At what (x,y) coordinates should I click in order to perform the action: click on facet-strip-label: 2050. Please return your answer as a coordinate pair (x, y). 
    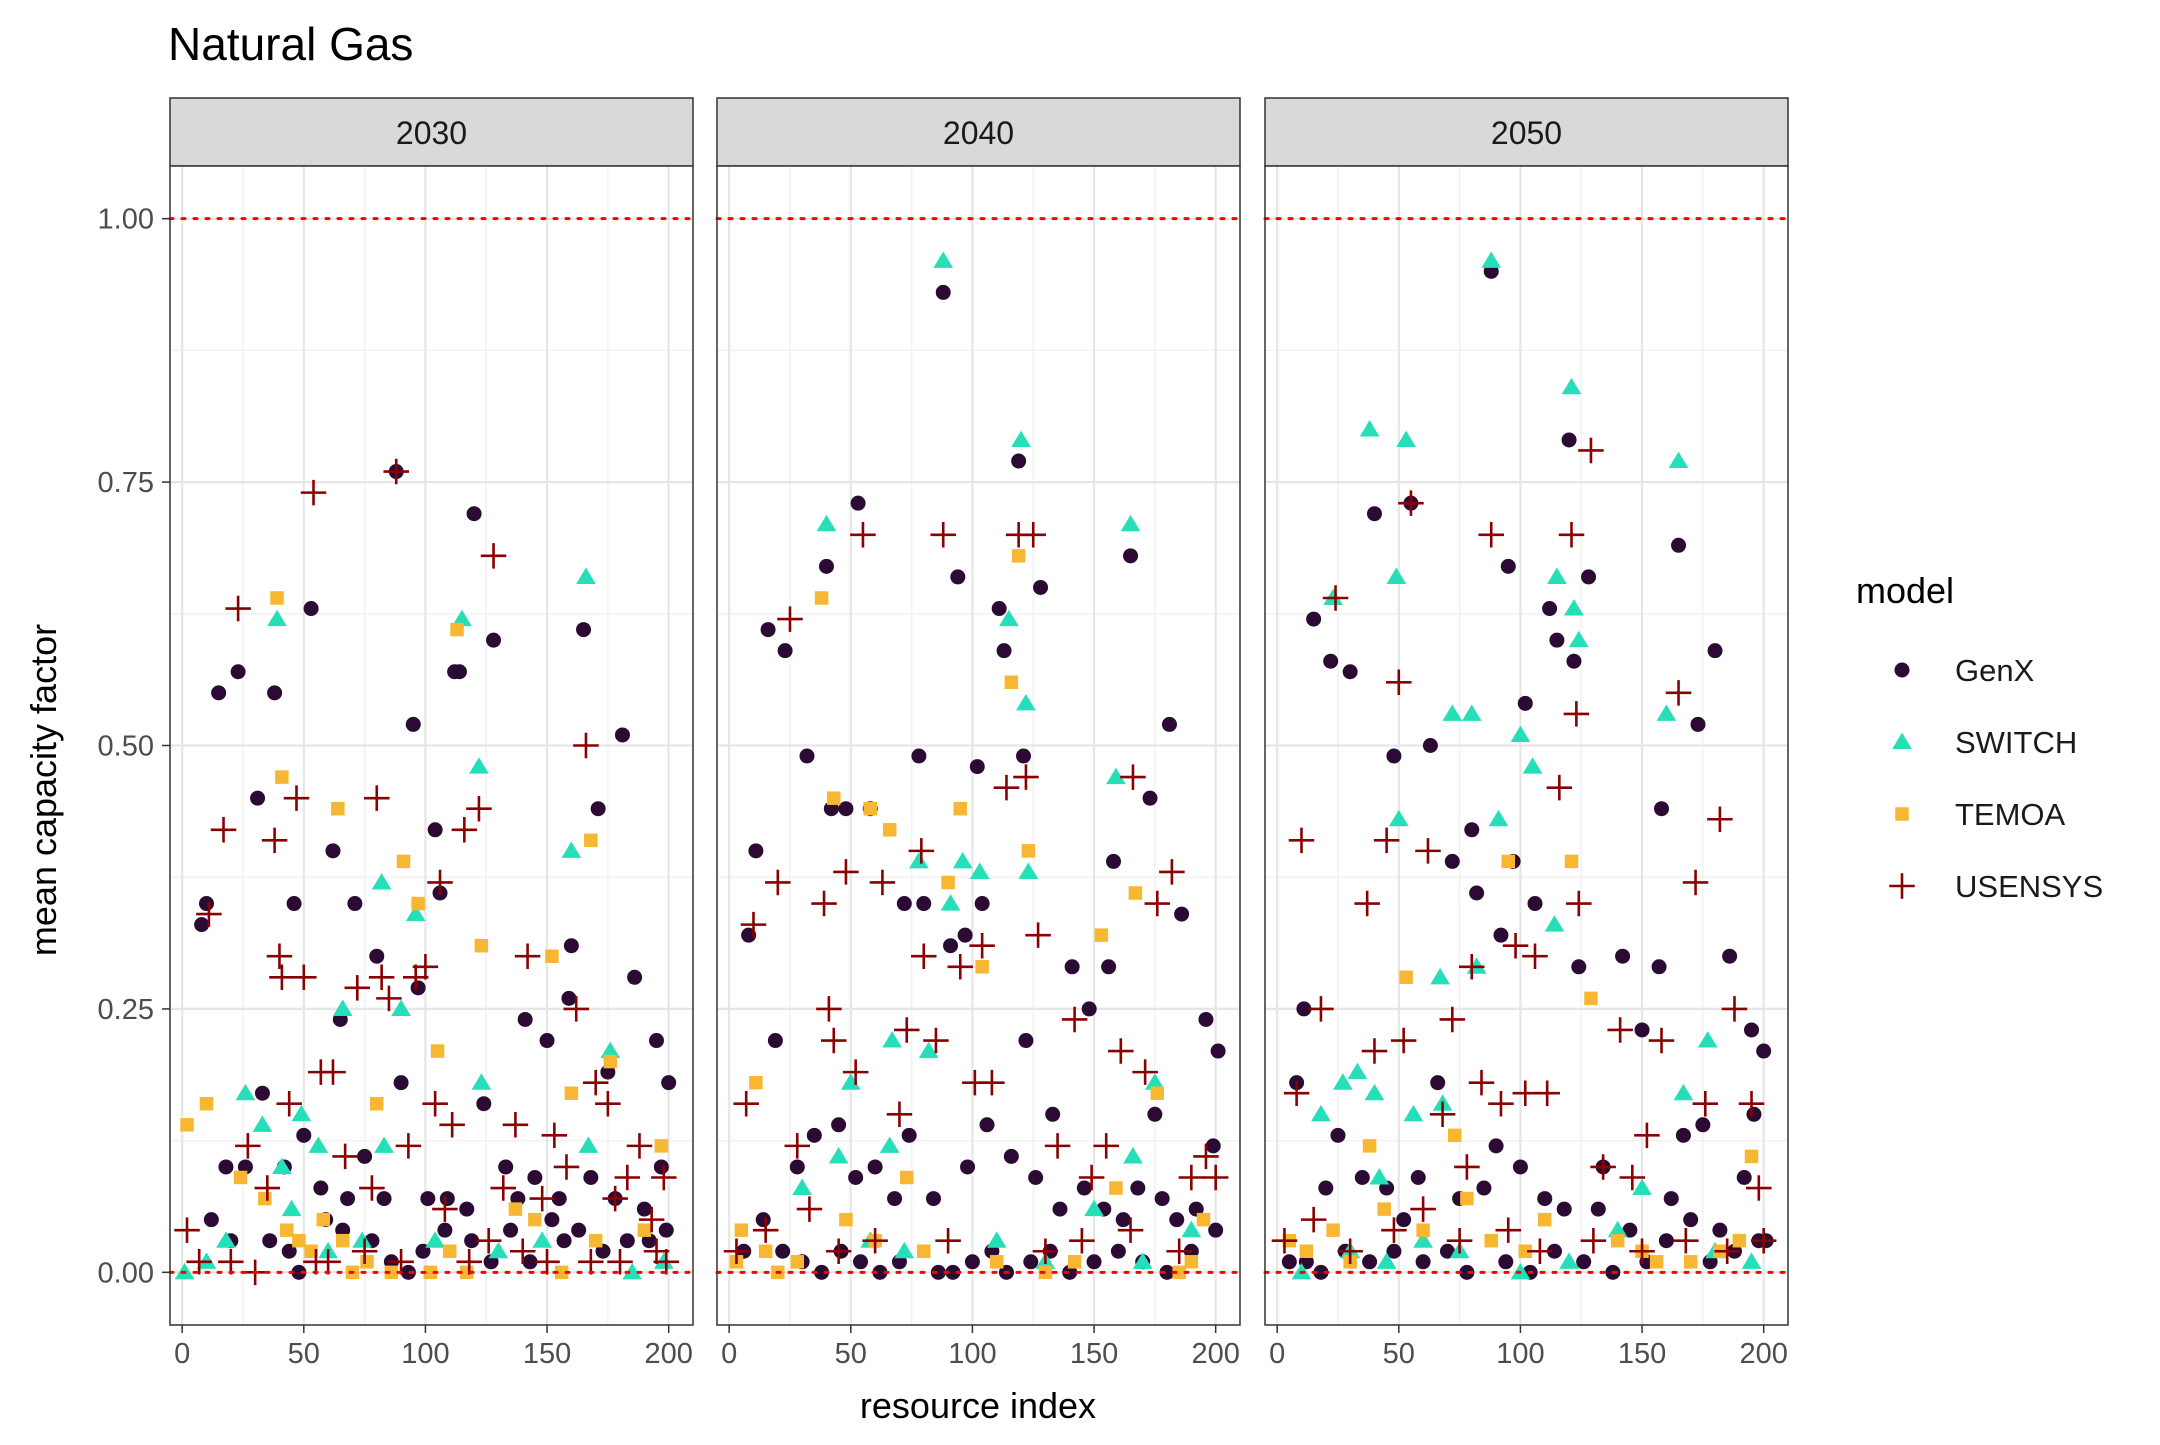
    Looking at the image, I should click on (1526, 133).